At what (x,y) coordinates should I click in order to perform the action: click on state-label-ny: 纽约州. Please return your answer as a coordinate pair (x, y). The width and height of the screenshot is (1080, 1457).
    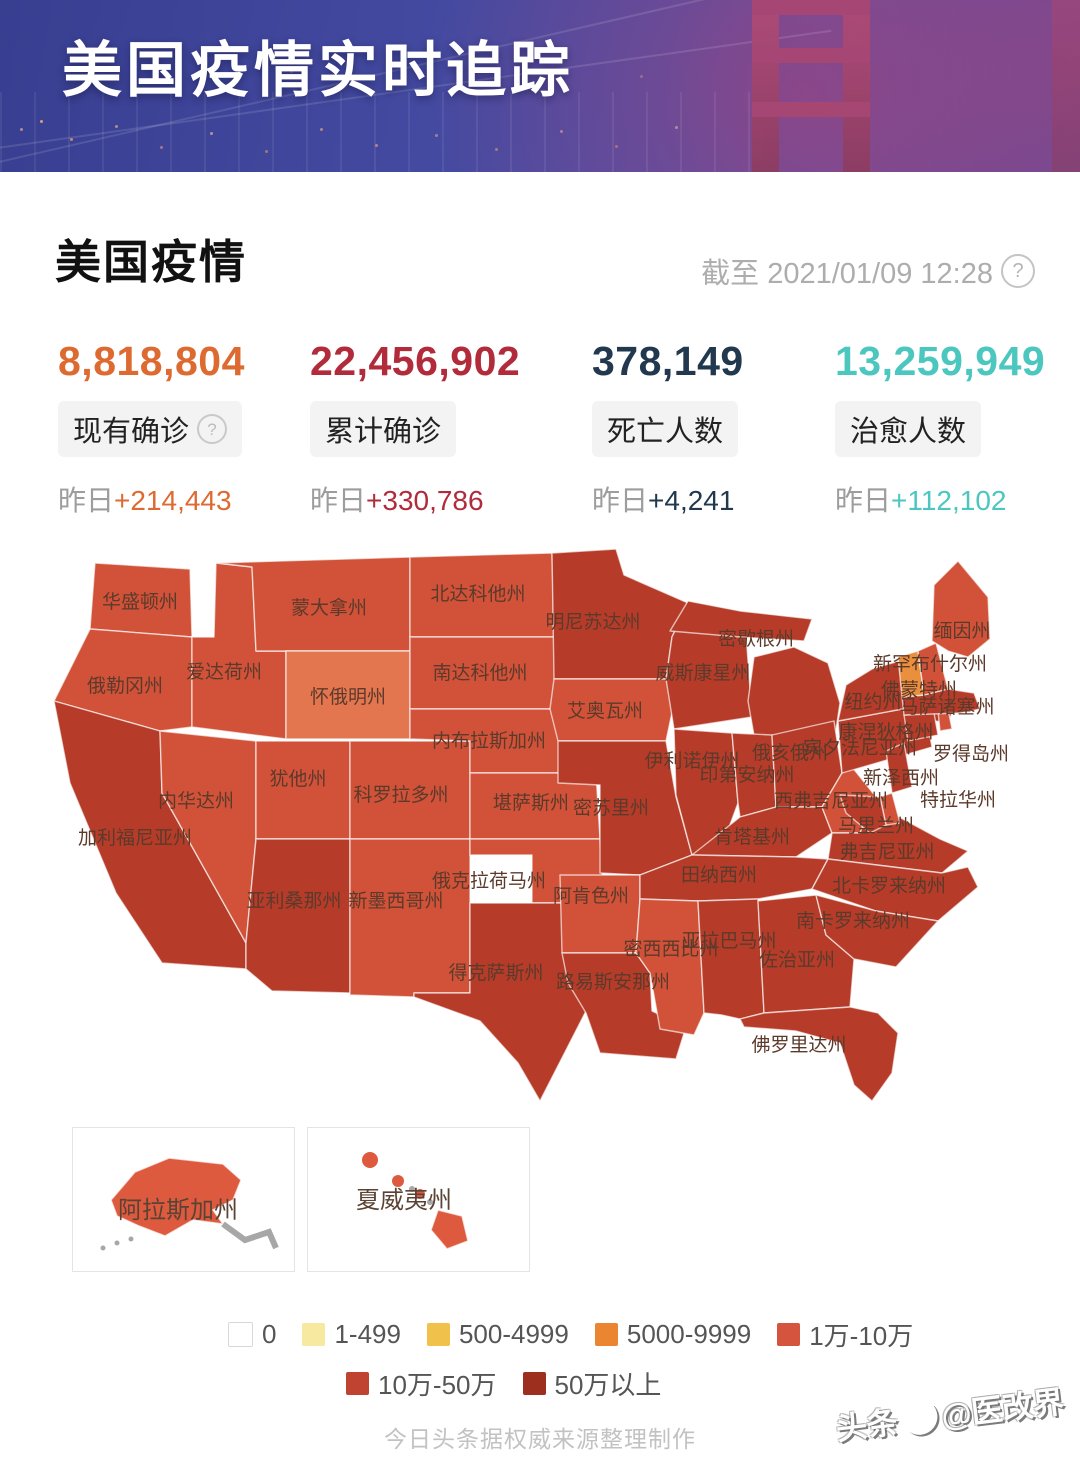
    Looking at the image, I should click on (872, 702).